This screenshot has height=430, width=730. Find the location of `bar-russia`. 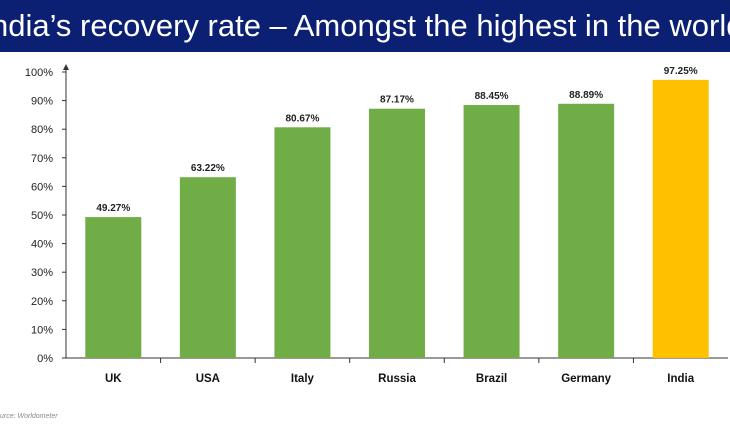

bar-russia is located at coordinates (397, 233).